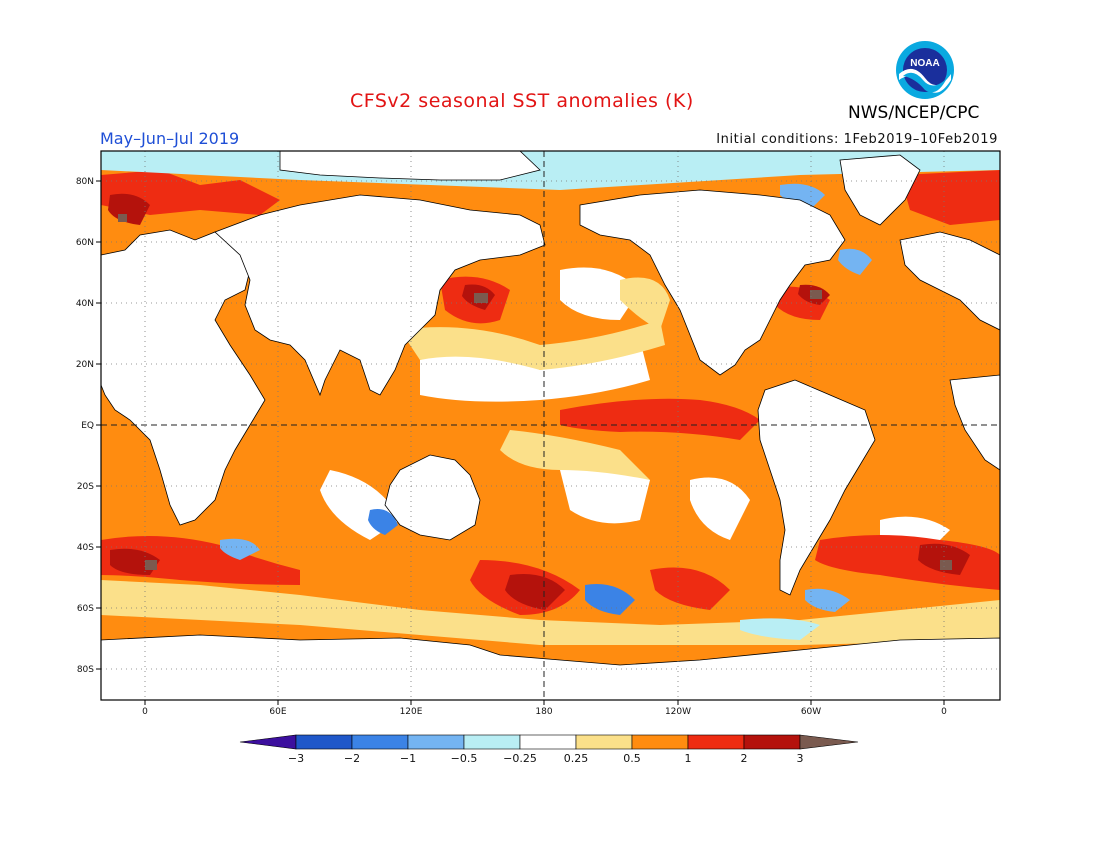  What do you see at coordinates (829, 742) in the screenshot?
I see `colorbar-max-arrow` at bounding box center [829, 742].